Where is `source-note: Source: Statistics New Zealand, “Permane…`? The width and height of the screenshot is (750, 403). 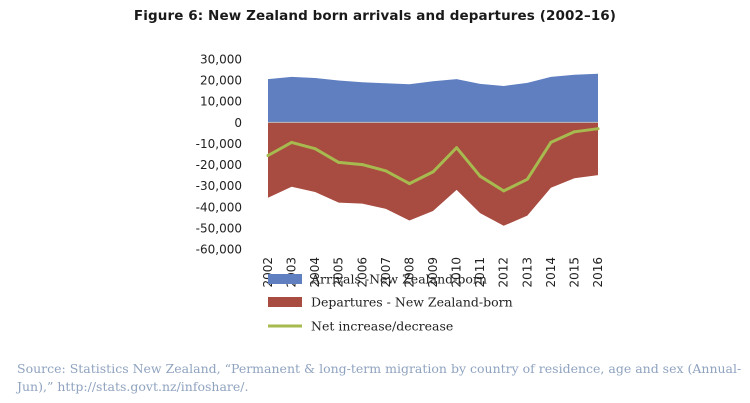 source-note: Source: Statistics New Zealand, “Permane… is located at coordinates (379, 377).